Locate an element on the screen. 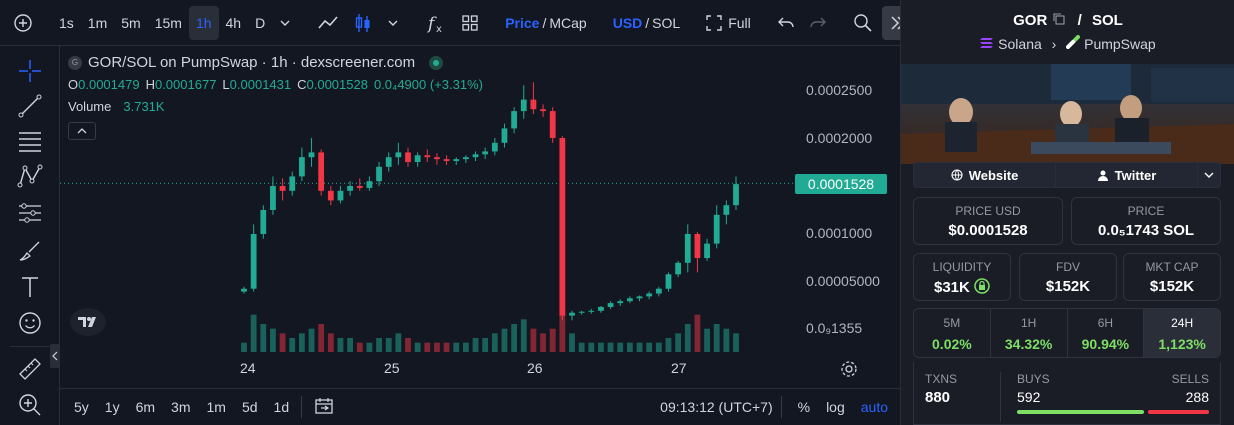  chevron-up-icon is located at coordinates (82, 131).